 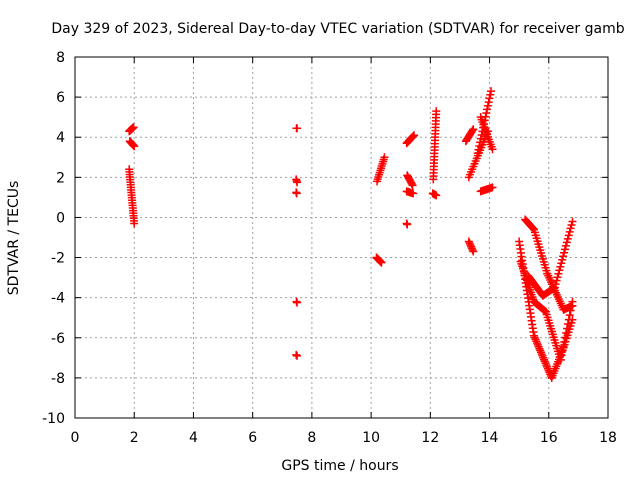 I want to click on y-tick-label: -2, so click(x=58, y=259).